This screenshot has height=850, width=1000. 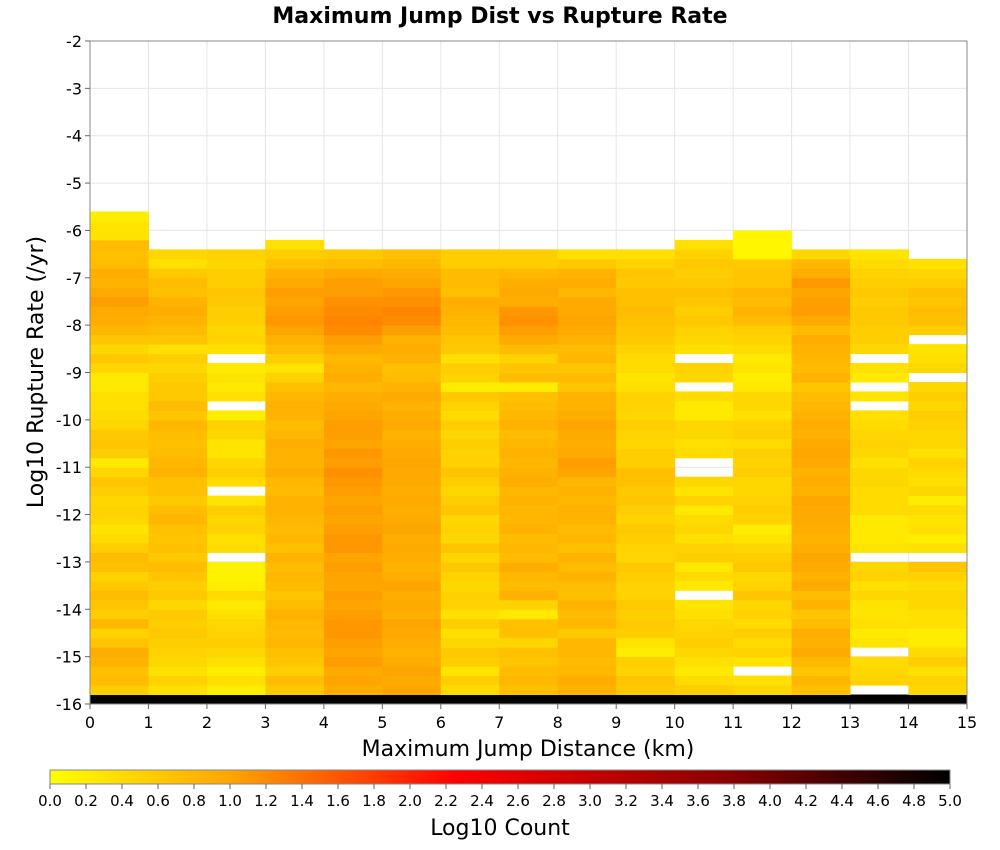 I want to click on colorbar-tick-label: 2.4, so click(x=482, y=801).